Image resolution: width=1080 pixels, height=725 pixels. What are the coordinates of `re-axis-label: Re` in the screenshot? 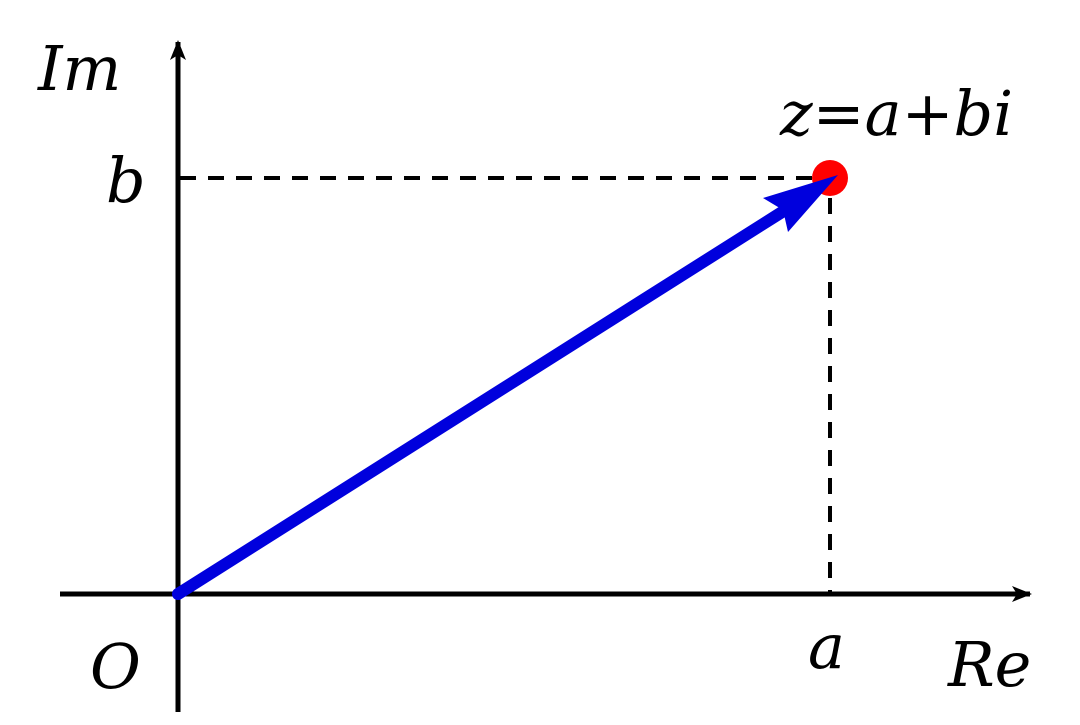 It's located at (989, 664).